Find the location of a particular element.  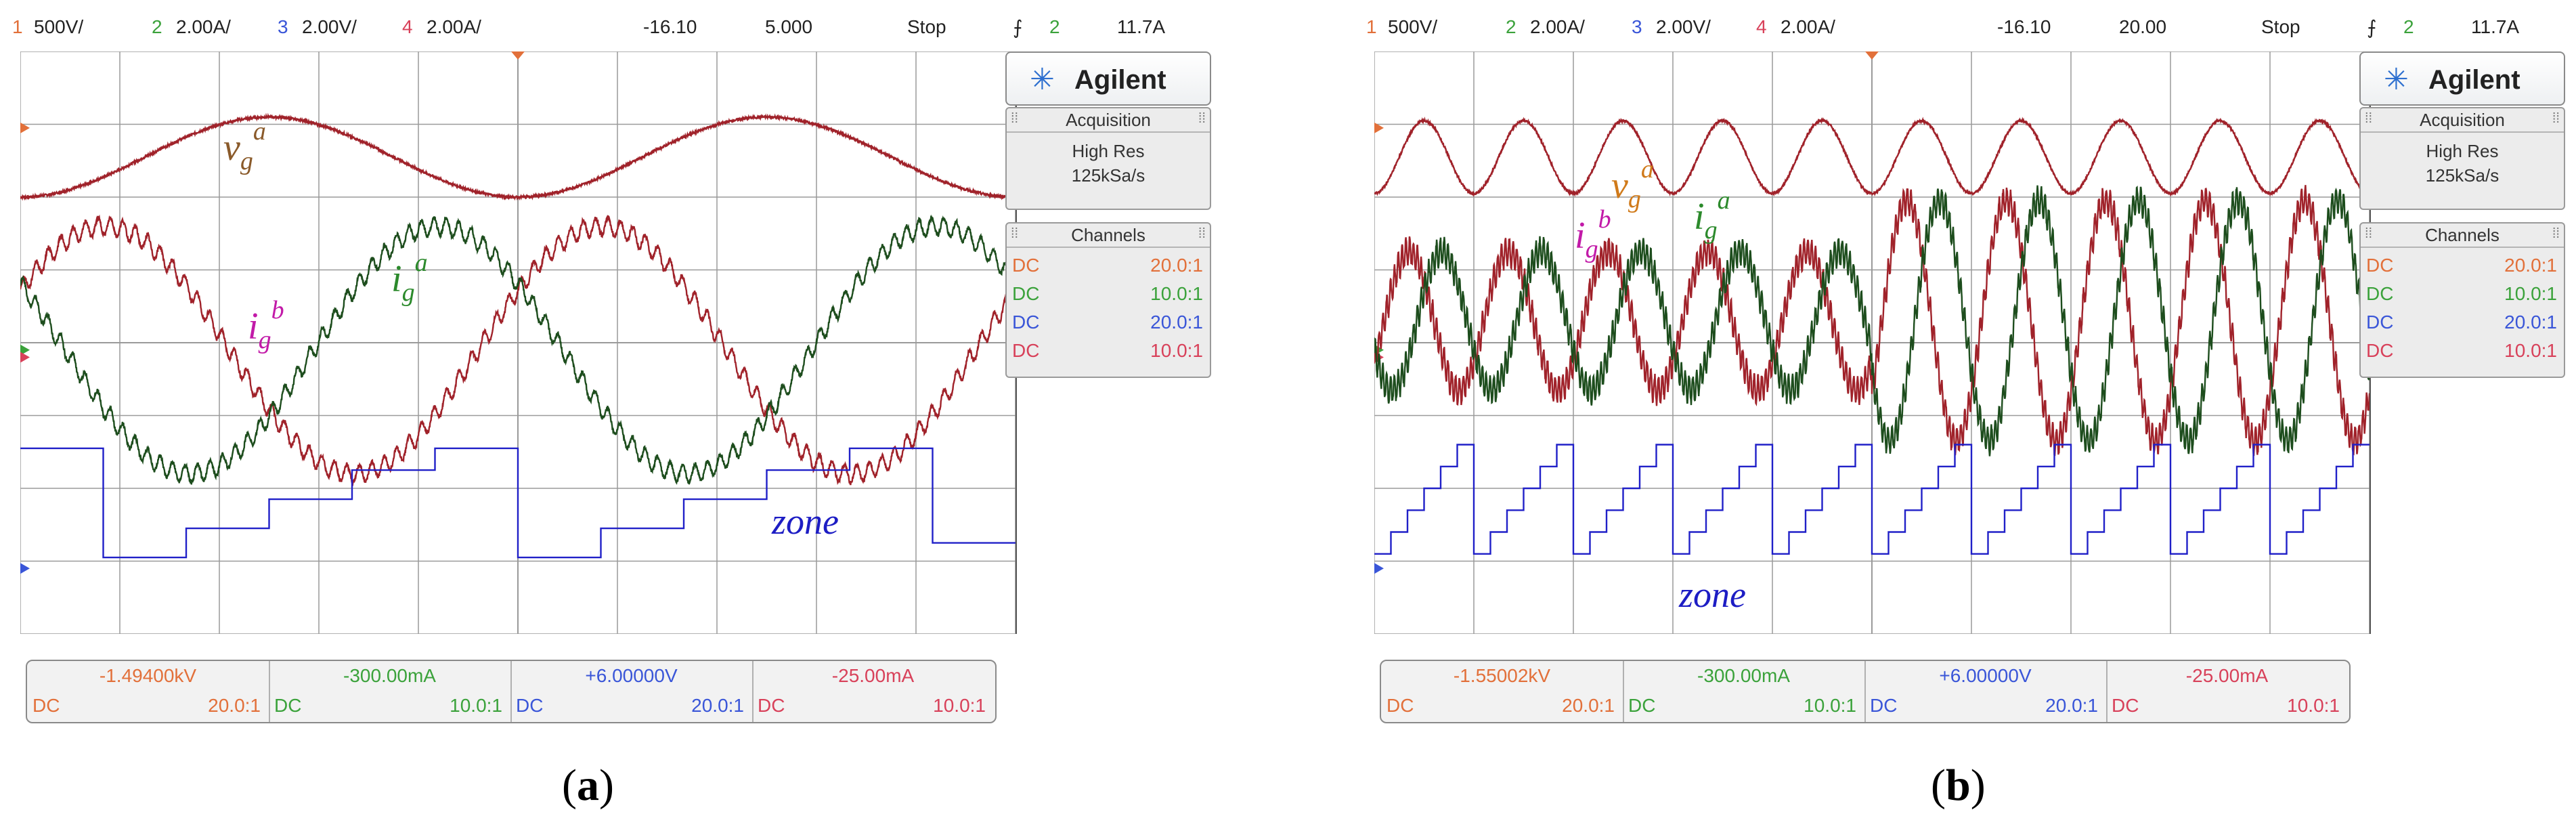

figure-label-a: (a) is located at coordinates (588, 785).